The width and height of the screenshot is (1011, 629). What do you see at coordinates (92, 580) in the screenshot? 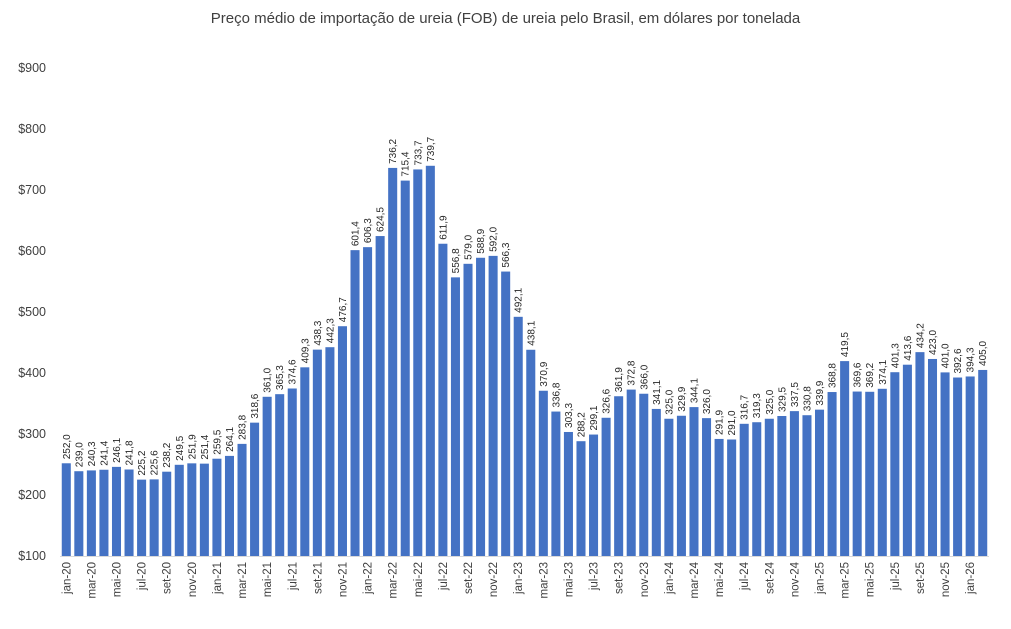
I see `x-tick-label: mar-20` at bounding box center [92, 580].